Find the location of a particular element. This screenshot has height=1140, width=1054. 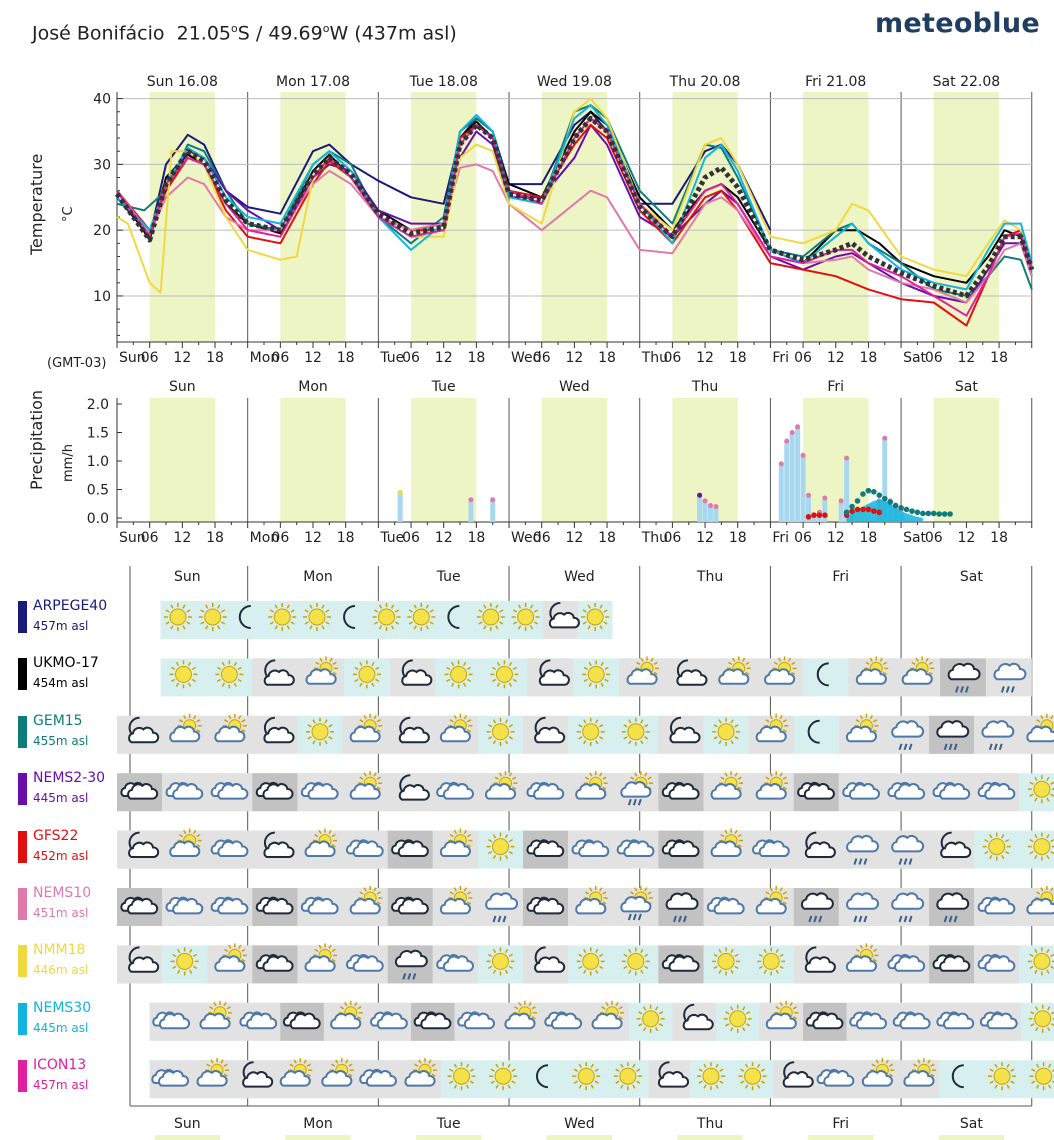

icon-panel-day-footer: Tue is located at coordinates (448, 1124).